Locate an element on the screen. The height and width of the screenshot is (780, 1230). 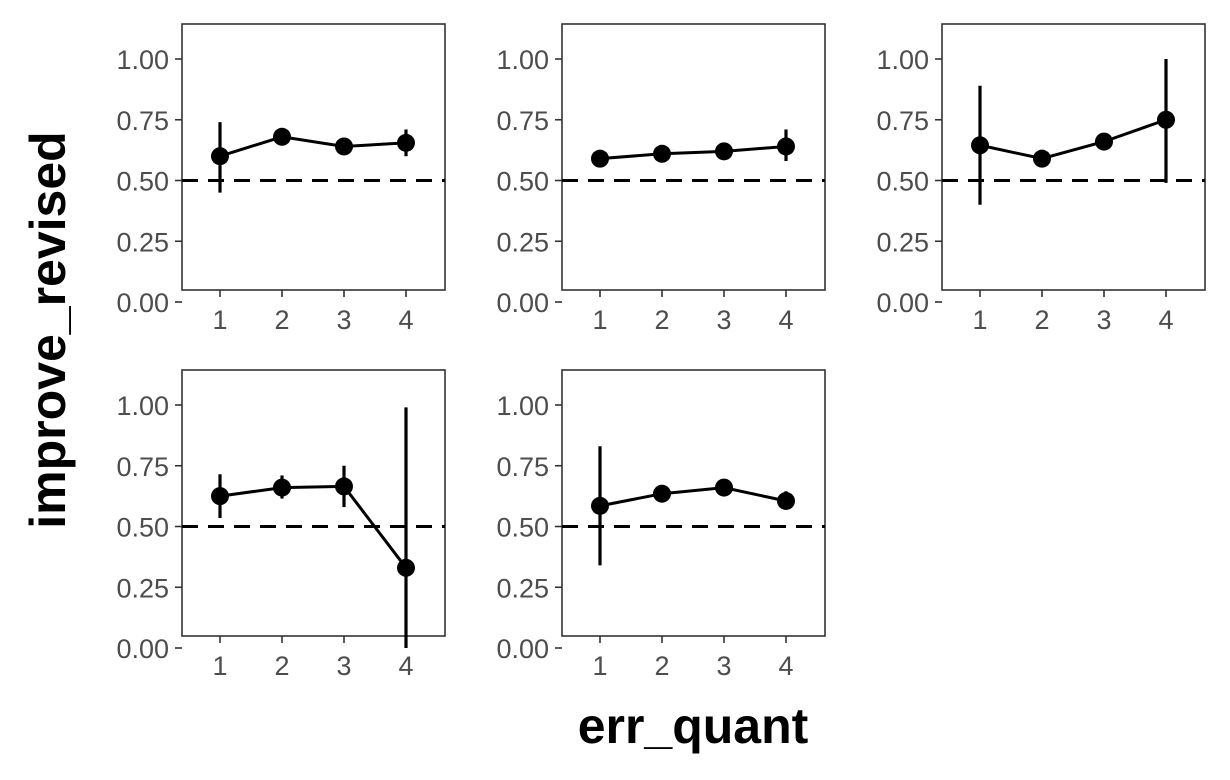
y-axis-title: improve_revised is located at coordinates (48, 329).